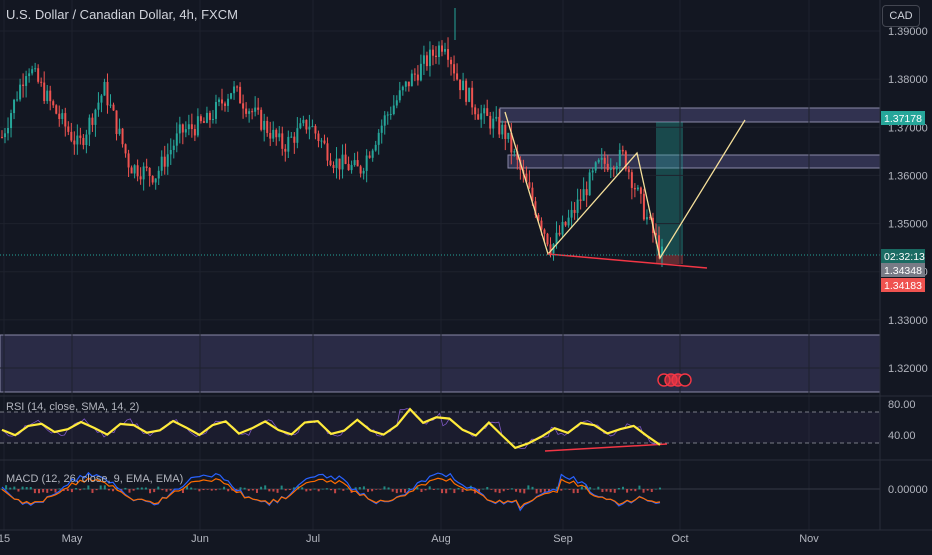 The width and height of the screenshot is (932, 555). What do you see at coordinates (200, 539) in the screenshot?
I see `x-tick-label: Jun` at bounding box center [200, 539].